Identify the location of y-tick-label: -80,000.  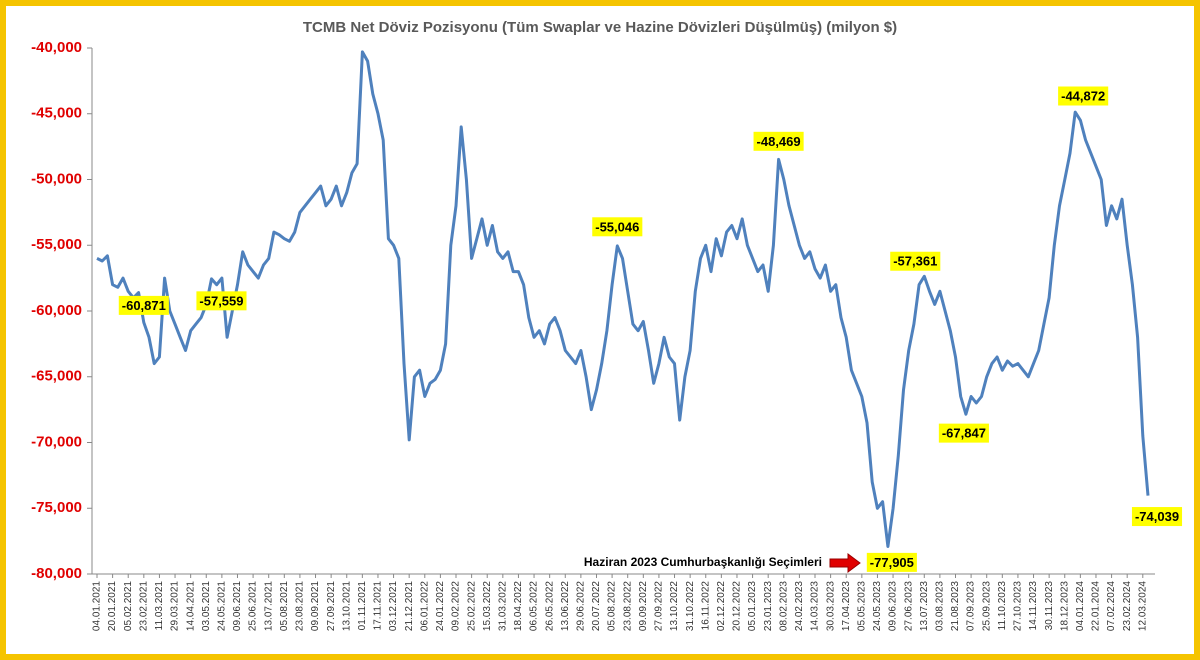
(56, 573).